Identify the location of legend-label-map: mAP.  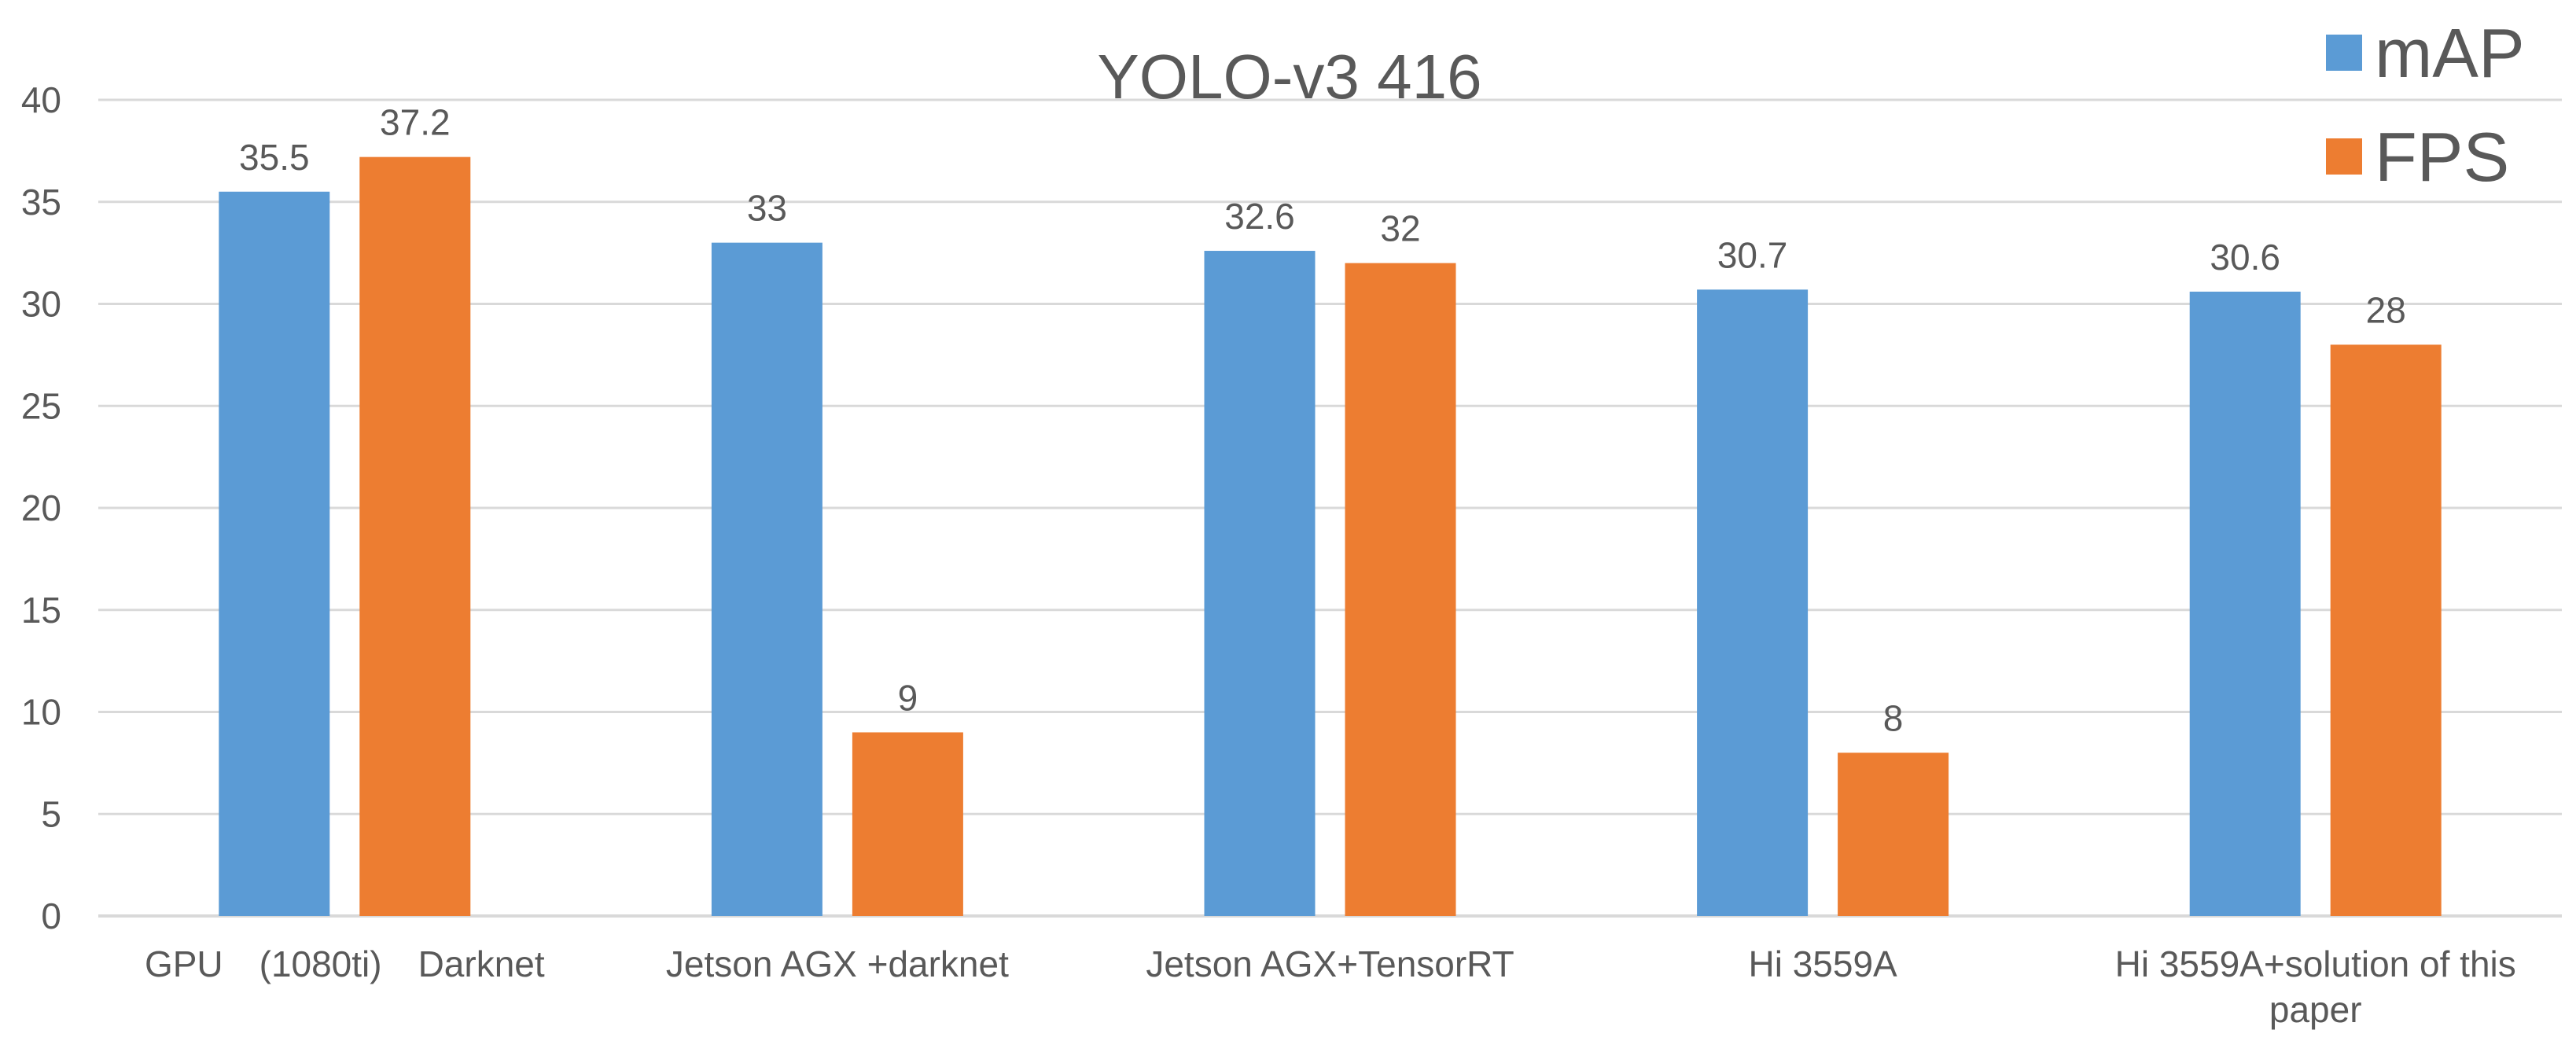
(2450, 53).